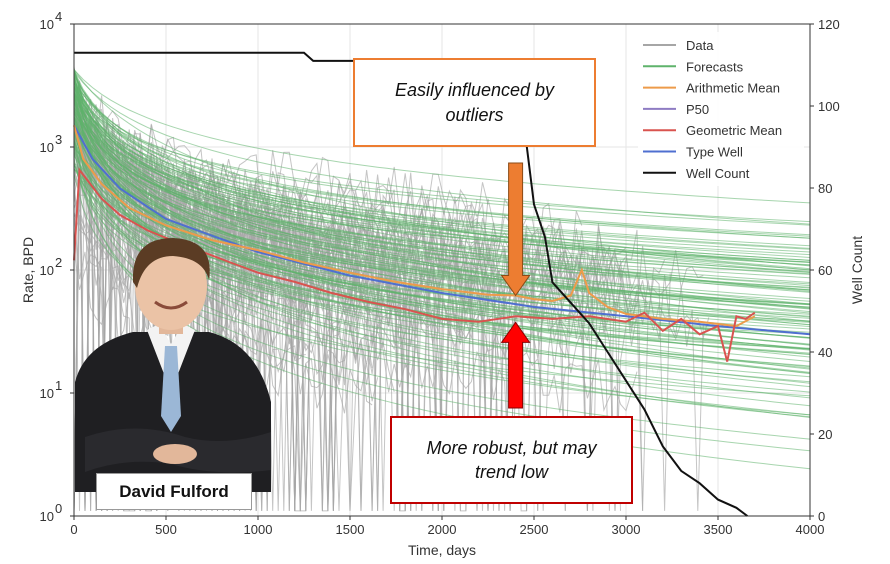 The image size is (890, 564). Describe the element at coordinates (515, 365) in the screenshot. I see `arrow-up` at that location.